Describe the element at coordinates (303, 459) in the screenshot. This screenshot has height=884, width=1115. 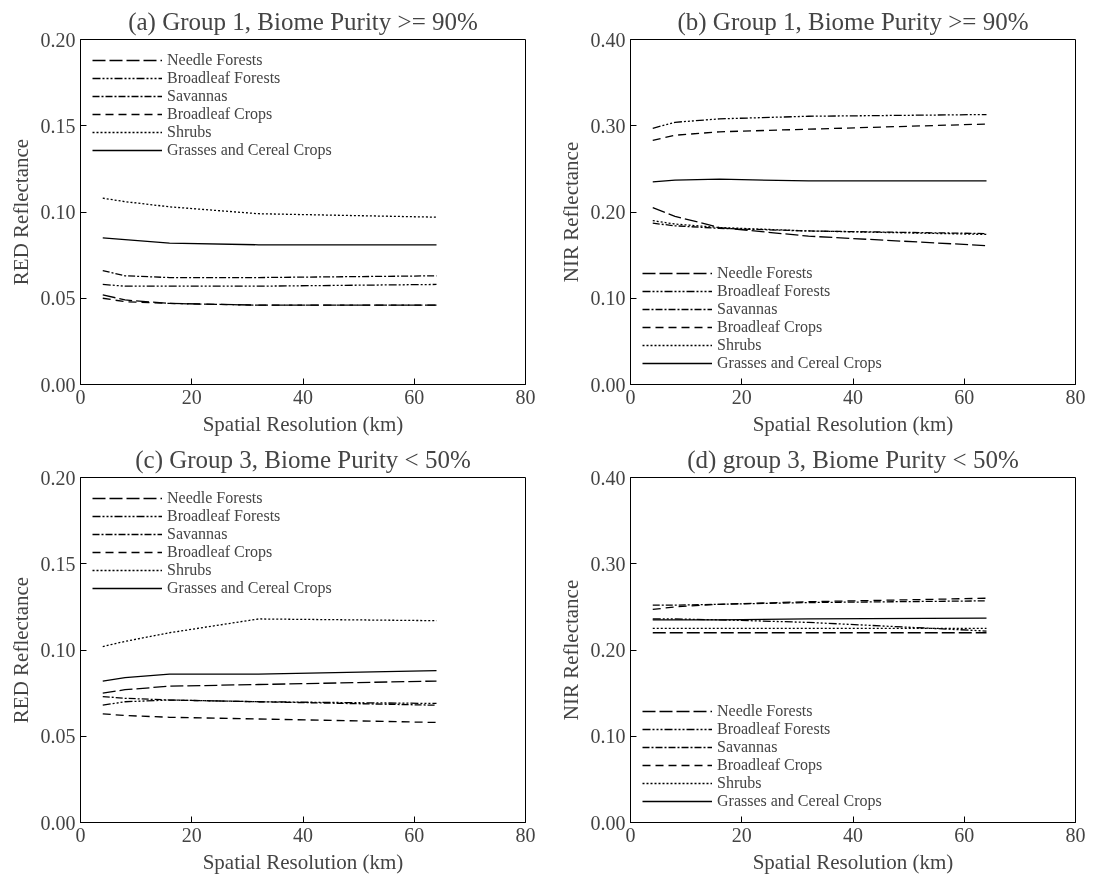
I see `chart-title: (c) Group 3, Biome Purity < 50%` at that location.